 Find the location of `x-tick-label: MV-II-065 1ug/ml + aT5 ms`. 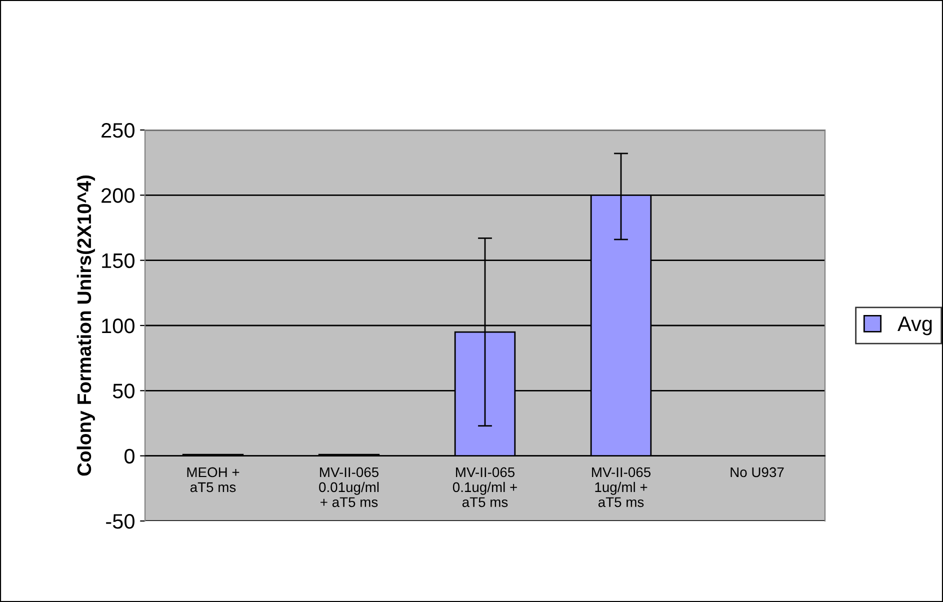

x-tick-label: MV-II-065 1ug/ml + aT5 ms is located at coordinates (621, 487).